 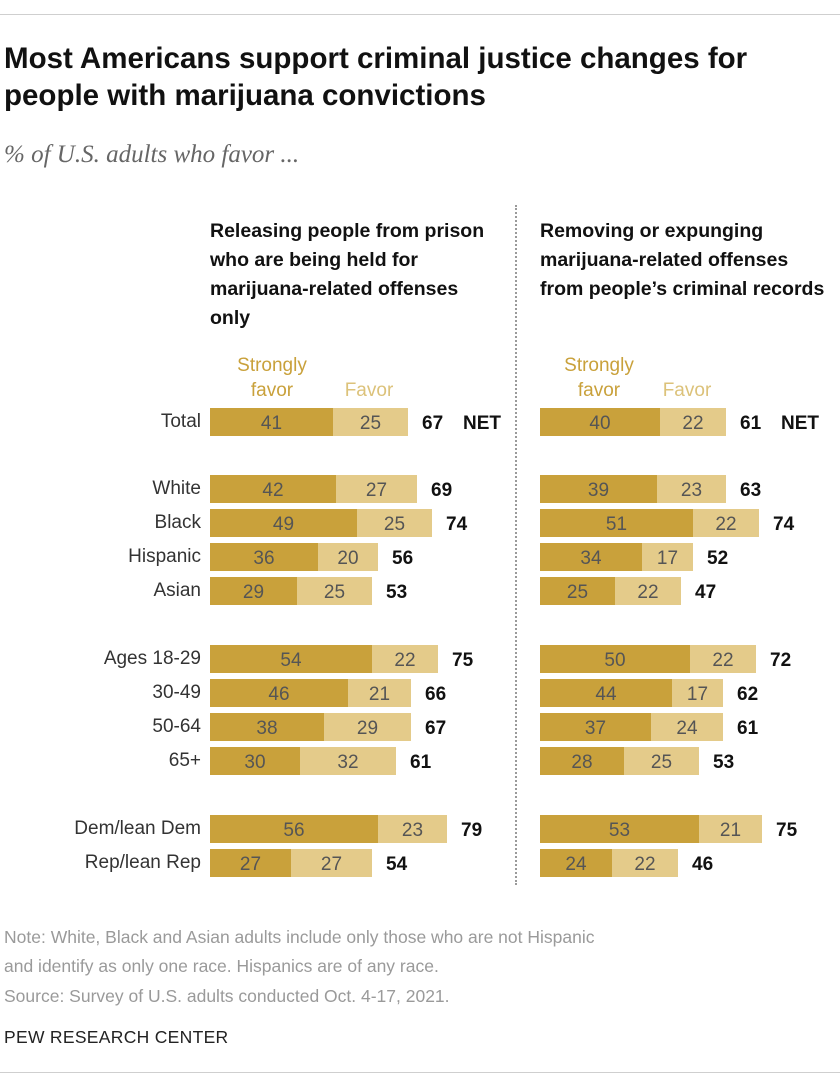 I want to click on value-strongly-favor-p2-hispanic: 34, so click(x=591, y=558).